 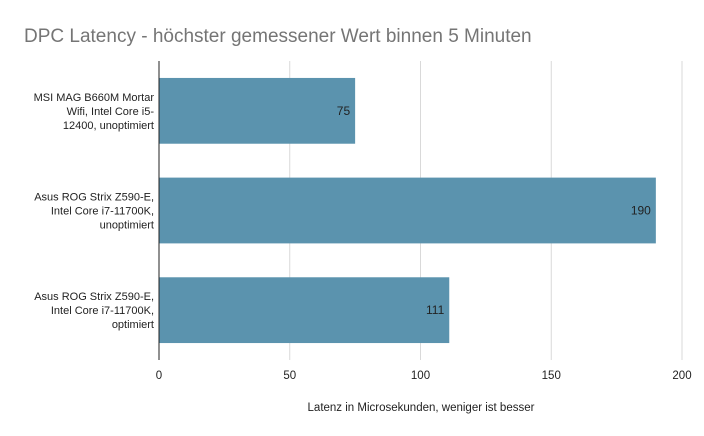 What do you see at coordinates (94, 98) in the screenshot?
I see `category-label-line: MSI MAG B660M Mortar` at bounding box center [94, 98].